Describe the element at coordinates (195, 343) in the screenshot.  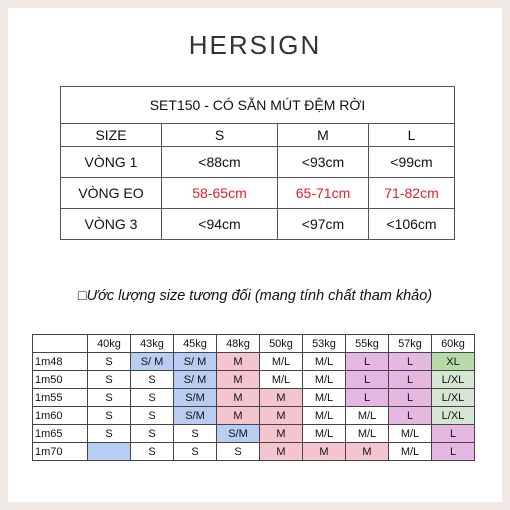
I see `weight-header: 45kg` at that location.